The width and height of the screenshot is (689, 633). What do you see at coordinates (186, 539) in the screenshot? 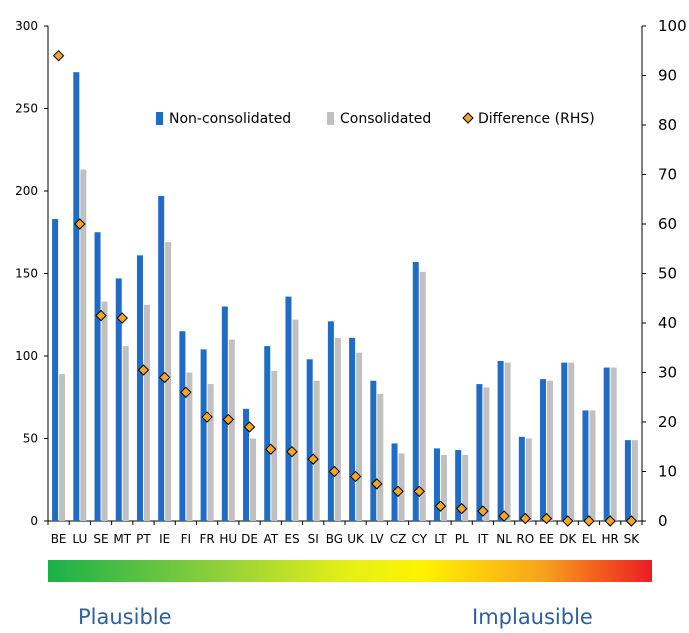
I see `category-label: FI` at bounding box center [186, 539].